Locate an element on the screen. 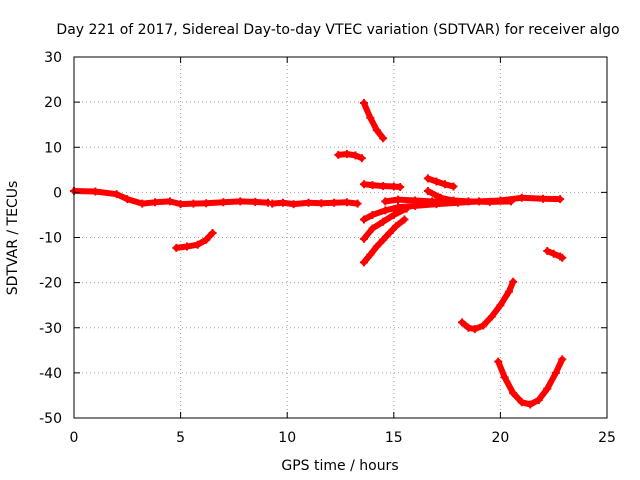 This screenshot has height=480, width=640. y-tick-label: 0 is located at coordinates (57, 193).